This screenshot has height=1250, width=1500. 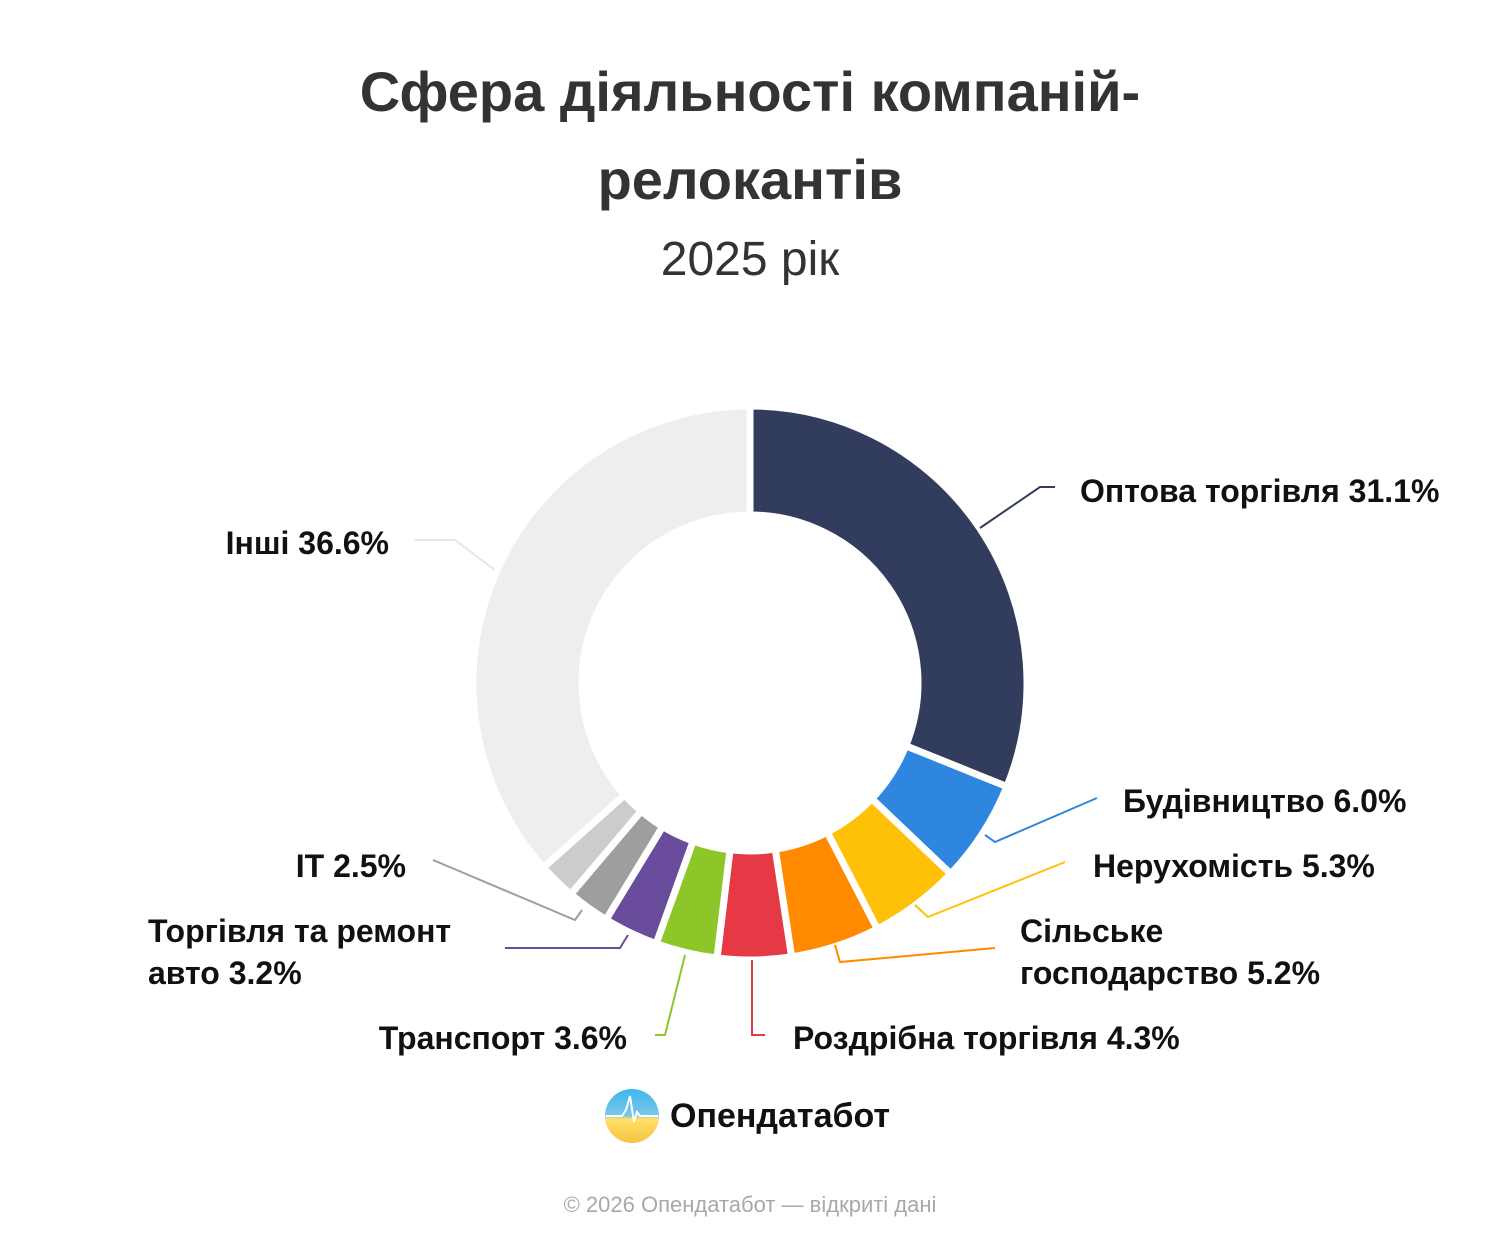 I want to click on brand-logo: Опендатабот, so click(x=747, y=1116).